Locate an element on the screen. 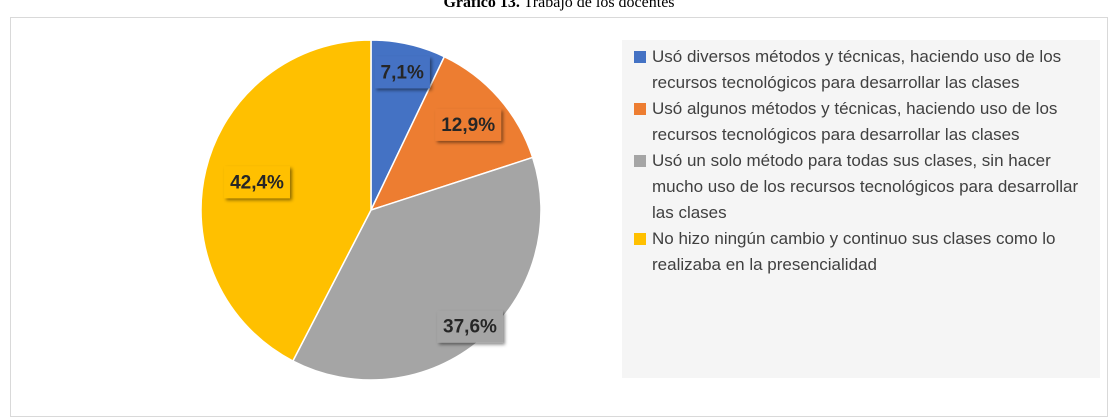  data-label: 42,4% is located at coordinates (257, 182).